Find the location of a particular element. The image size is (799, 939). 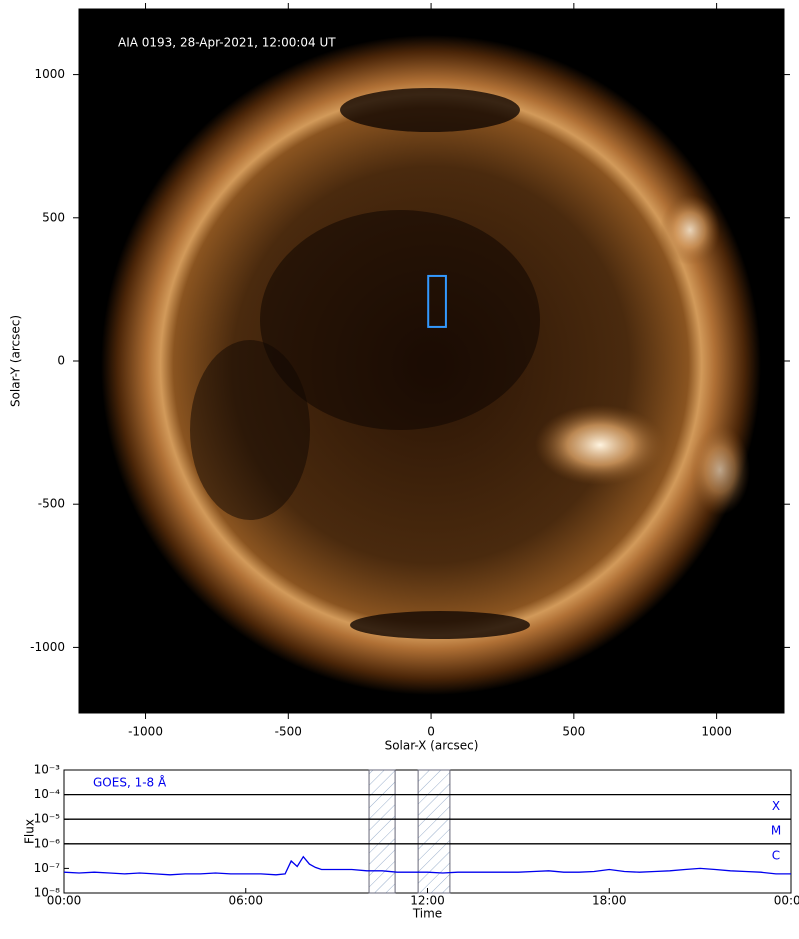

x-axis-label: Solar-X (arcsec) is located at coordinates (432, 746).